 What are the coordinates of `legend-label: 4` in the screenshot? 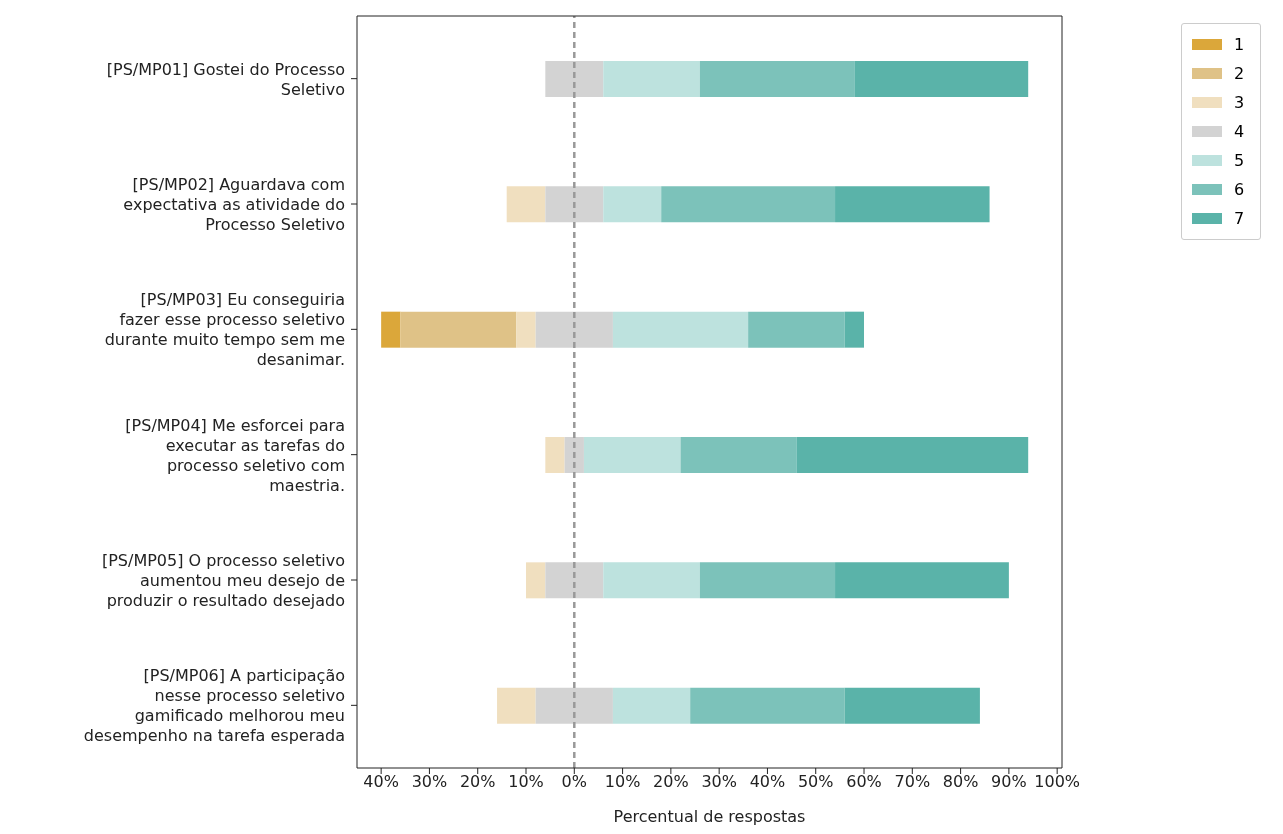 It's located at (1239, 131).